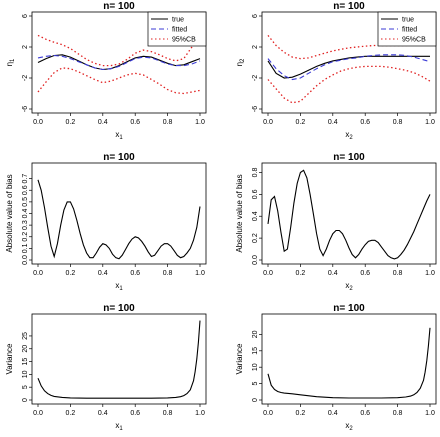 This screenshot has height=437, width=440. I want to click on y-axis-label: η2, so click(240, 62).